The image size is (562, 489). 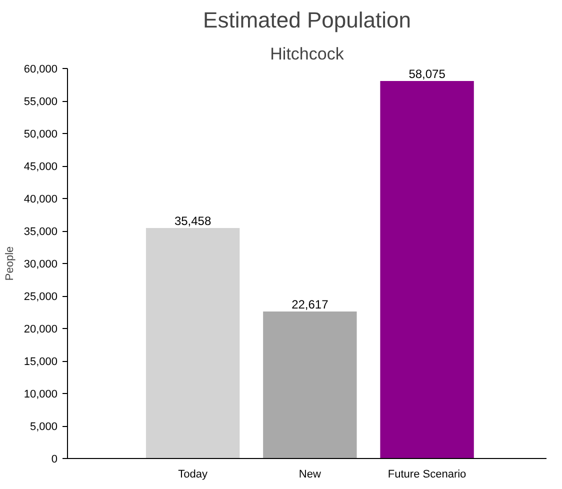 What do you see at coordinates (41, 297) in the screenshot?
I see `y-tick-label: 25,000` at bounding box center [41, 297].